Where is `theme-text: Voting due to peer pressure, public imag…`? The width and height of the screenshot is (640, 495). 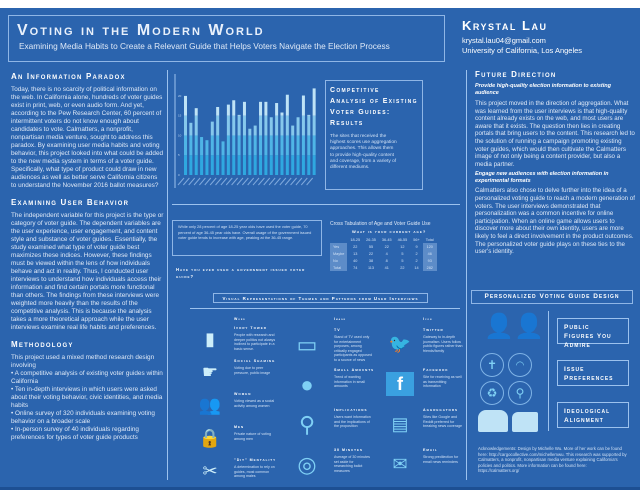 theme-text: Voting due to peer pressure, public imag… is located at coordinates (252, 370).